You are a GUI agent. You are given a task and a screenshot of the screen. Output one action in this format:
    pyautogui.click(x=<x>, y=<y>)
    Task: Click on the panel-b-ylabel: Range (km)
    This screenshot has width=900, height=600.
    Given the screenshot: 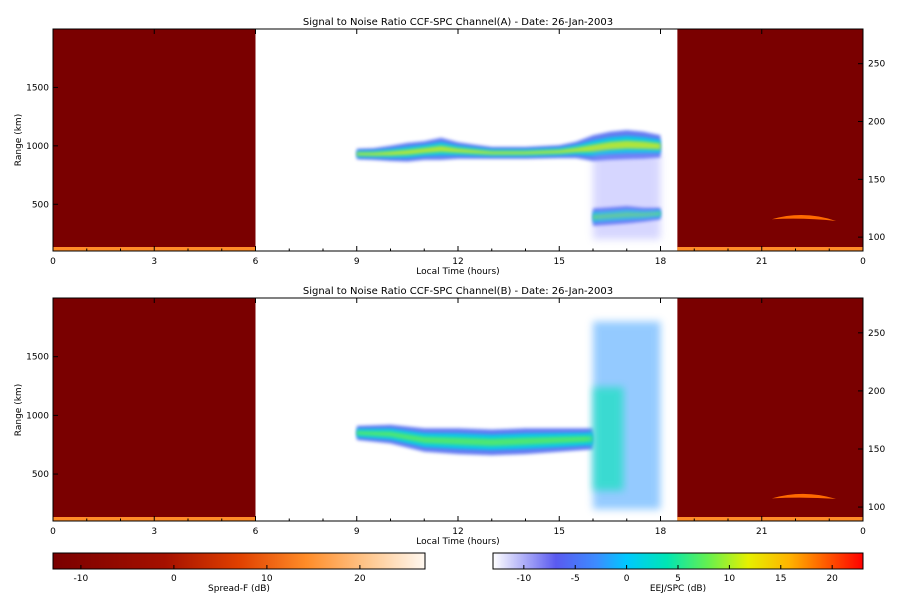 What is the action you would take?
    pyautogui.click(x=19, y=410)
    